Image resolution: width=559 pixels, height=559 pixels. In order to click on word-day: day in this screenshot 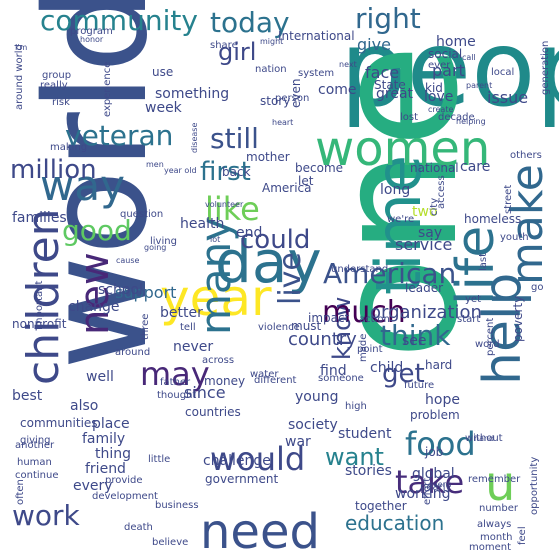, I will do `click(268, 262)`.